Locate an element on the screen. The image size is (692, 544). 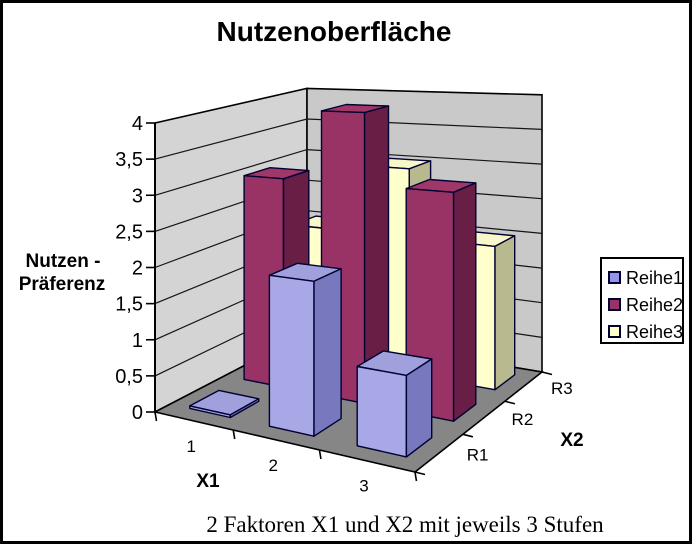
legend-label: Reihe2 is located at coordinates (655, 304).